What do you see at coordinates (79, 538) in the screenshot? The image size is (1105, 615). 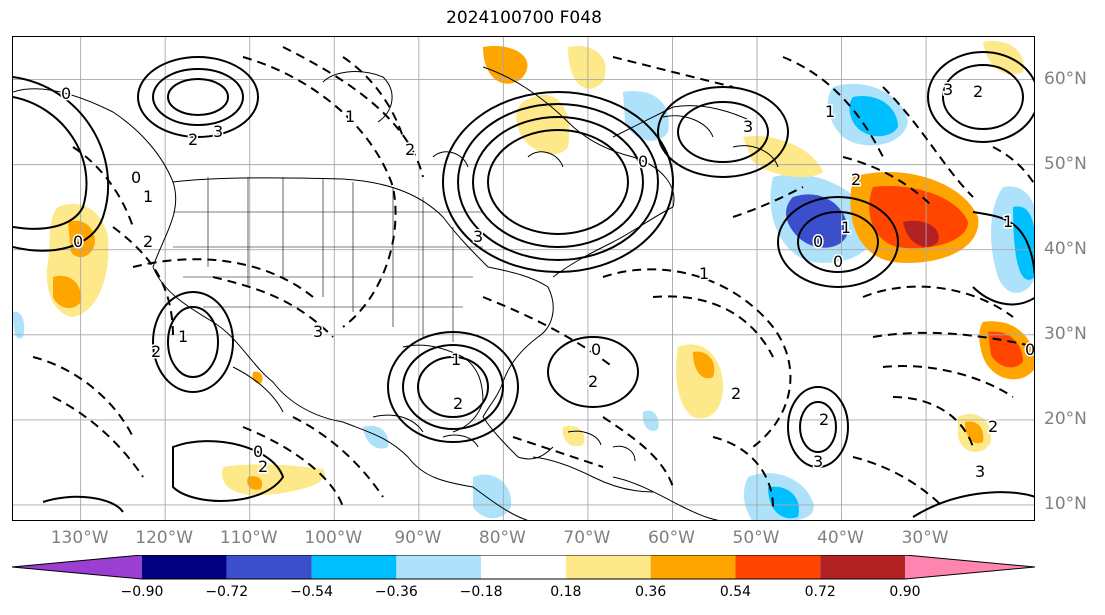 I see `longitude-label: 130°W` at bounding box center [79, 538].